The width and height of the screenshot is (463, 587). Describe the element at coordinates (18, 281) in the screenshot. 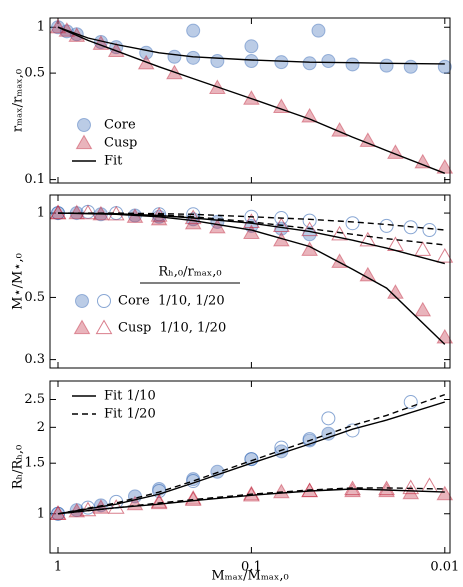

I see `y-axis-label: M⋆/M⋆,₀` at that location.